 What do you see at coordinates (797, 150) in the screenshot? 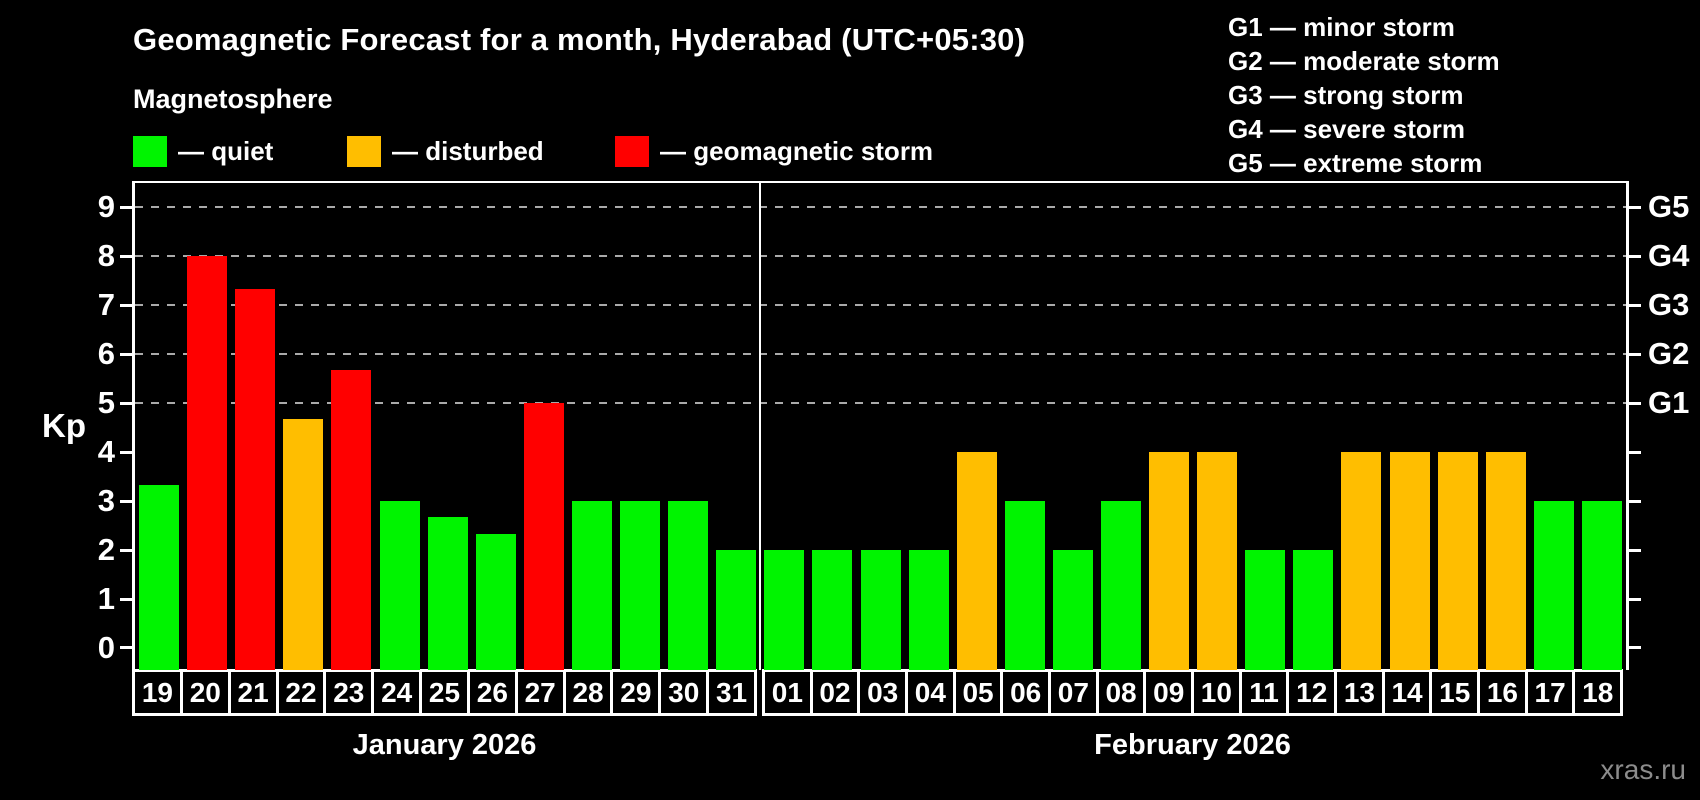
I see `legend-label-storm: — geomagnetic storm` at bounding box center [797, 150].